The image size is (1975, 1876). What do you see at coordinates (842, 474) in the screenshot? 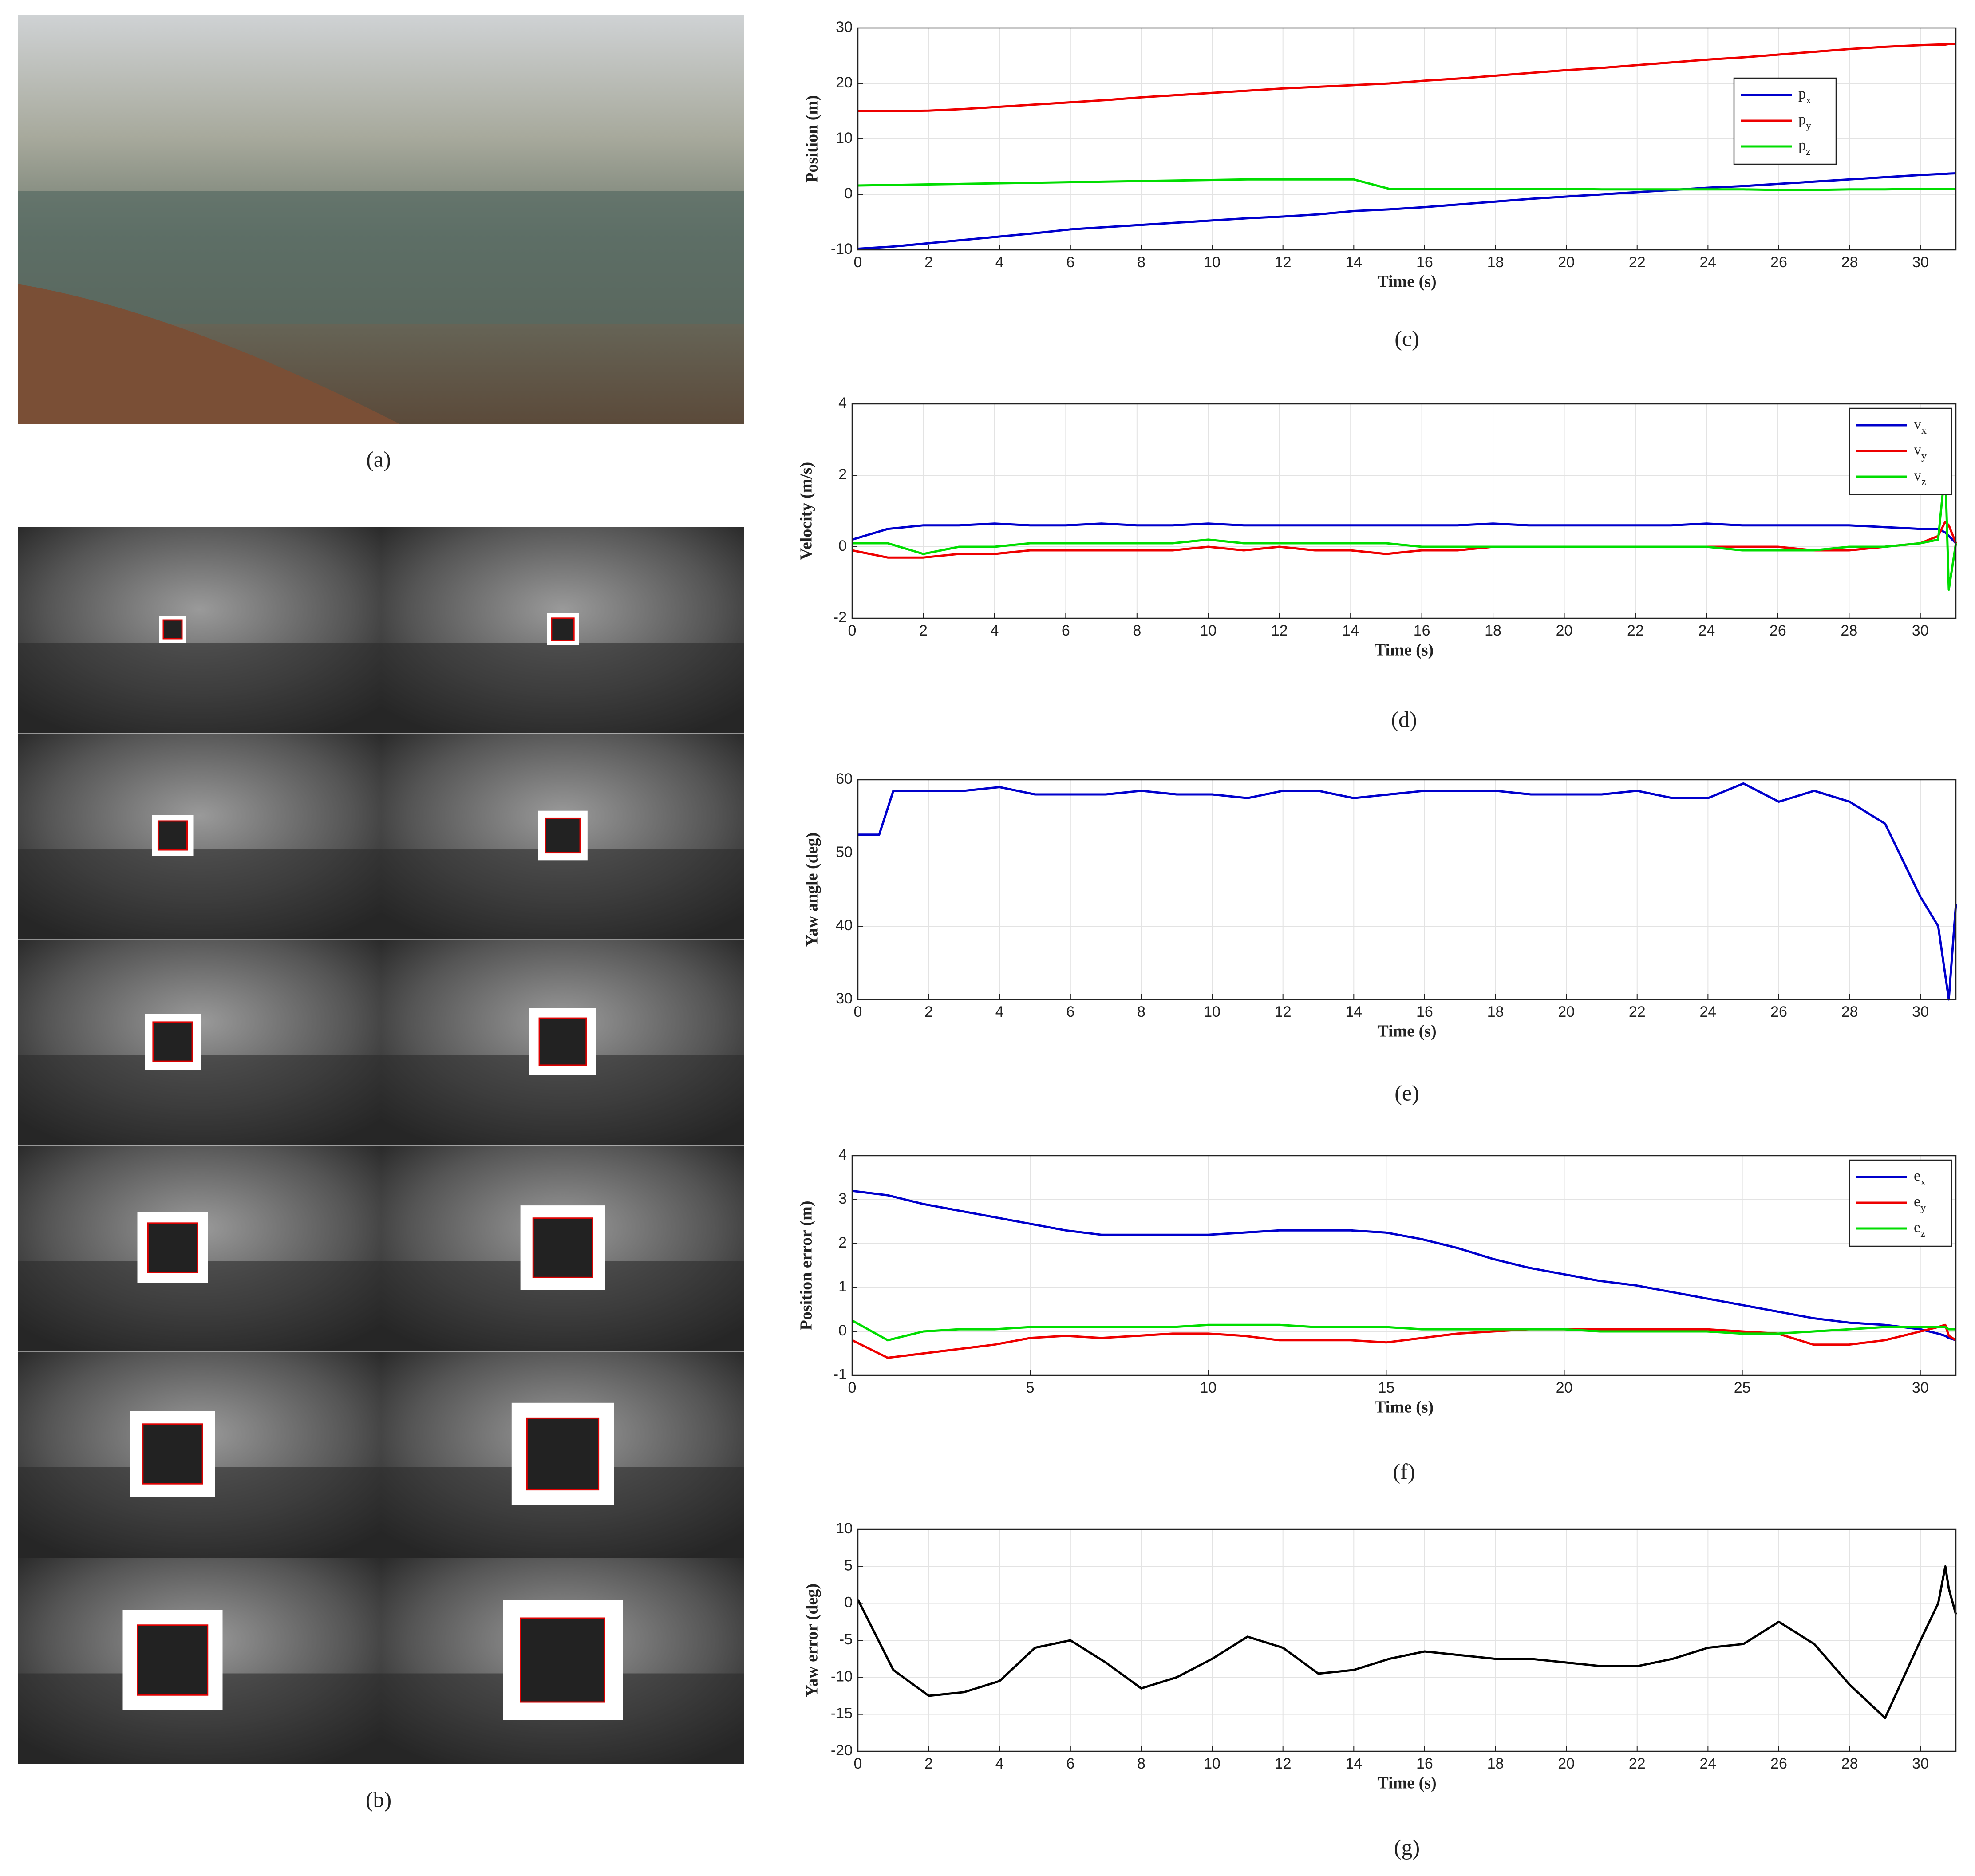
I see `y-tick-label: 2` at bounding box center [842, 474].